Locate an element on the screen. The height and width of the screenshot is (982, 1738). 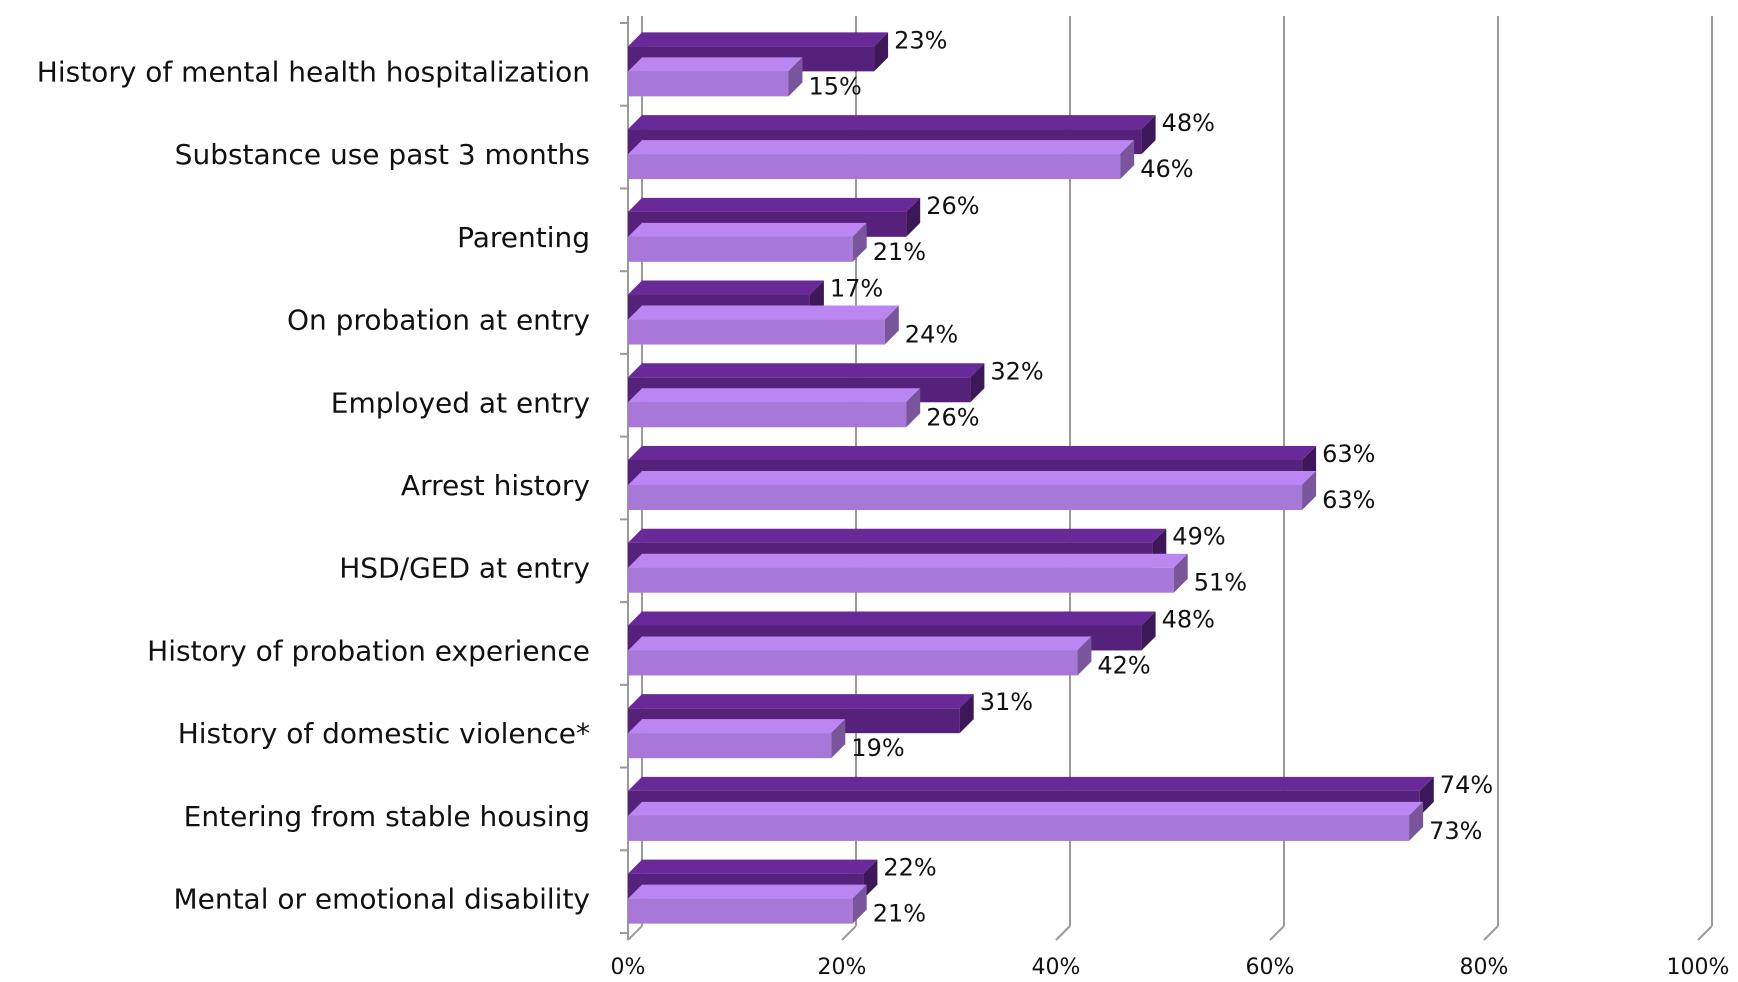
category-label: On probation at entry is located at coordinates (438, 320).